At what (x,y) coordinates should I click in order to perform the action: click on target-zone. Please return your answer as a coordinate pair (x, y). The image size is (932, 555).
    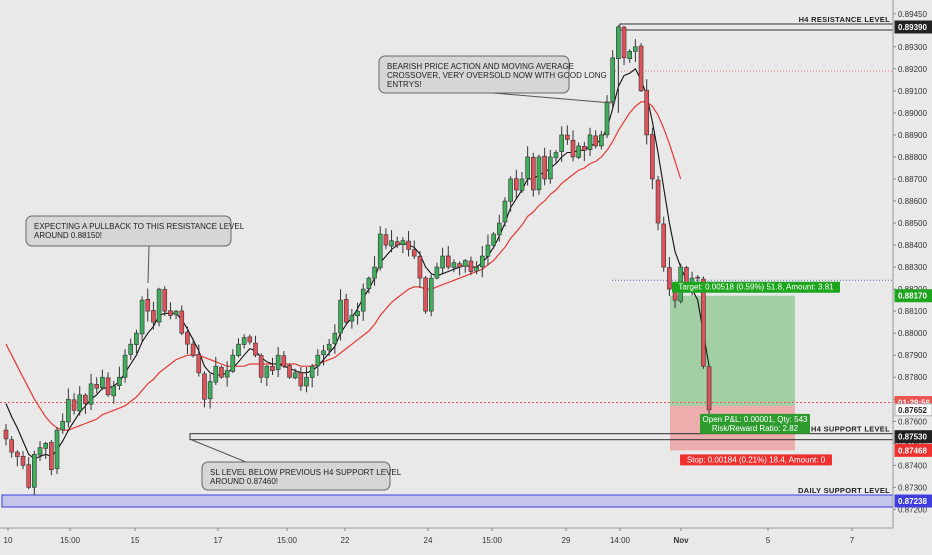
    Looking at the image, I should click on (732, 350).